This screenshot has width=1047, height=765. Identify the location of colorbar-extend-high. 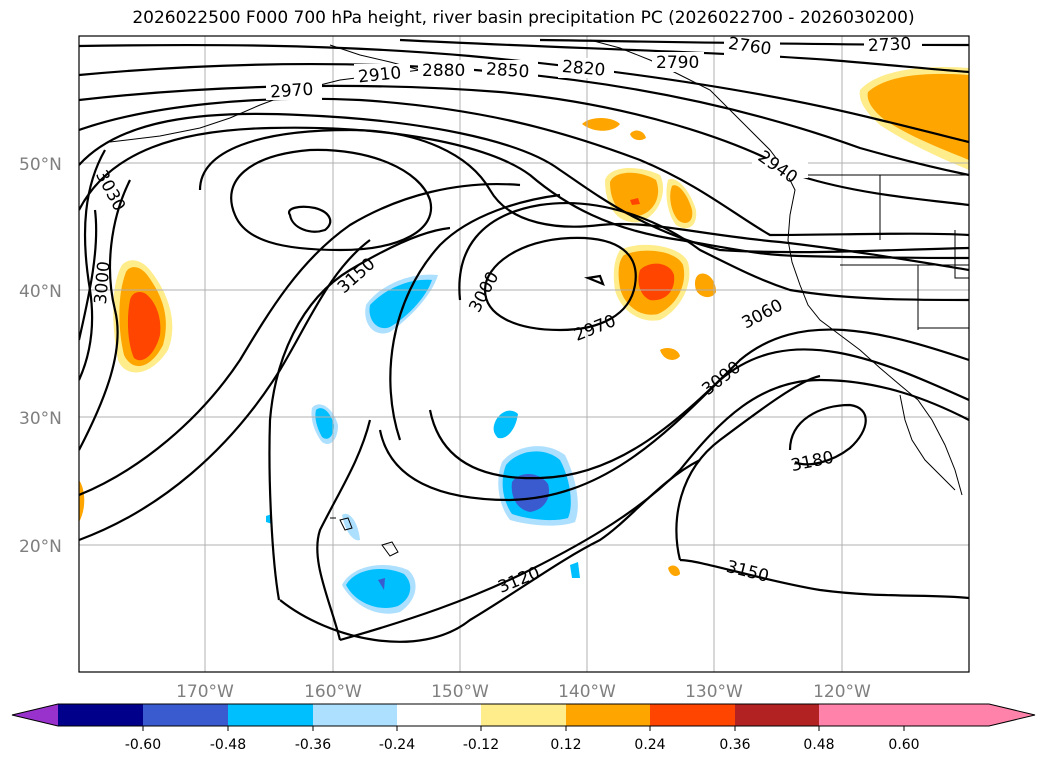
(1012, 715).